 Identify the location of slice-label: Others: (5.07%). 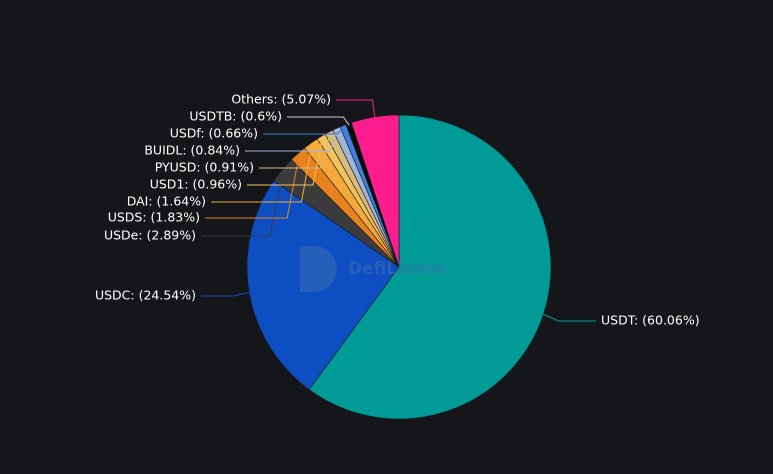
(281, 99).